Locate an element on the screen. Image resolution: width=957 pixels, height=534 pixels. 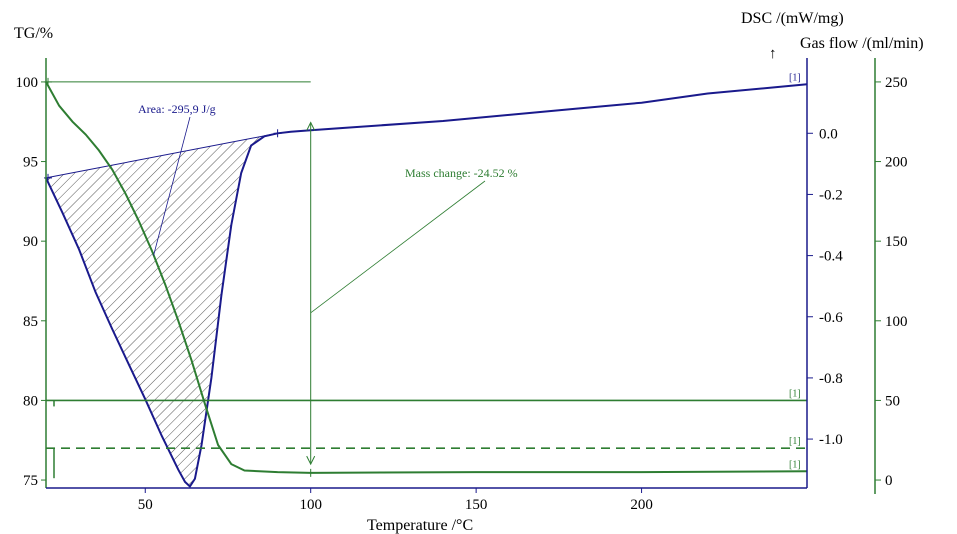
x-tick-label: 100 is located at coordinates (310, 505).